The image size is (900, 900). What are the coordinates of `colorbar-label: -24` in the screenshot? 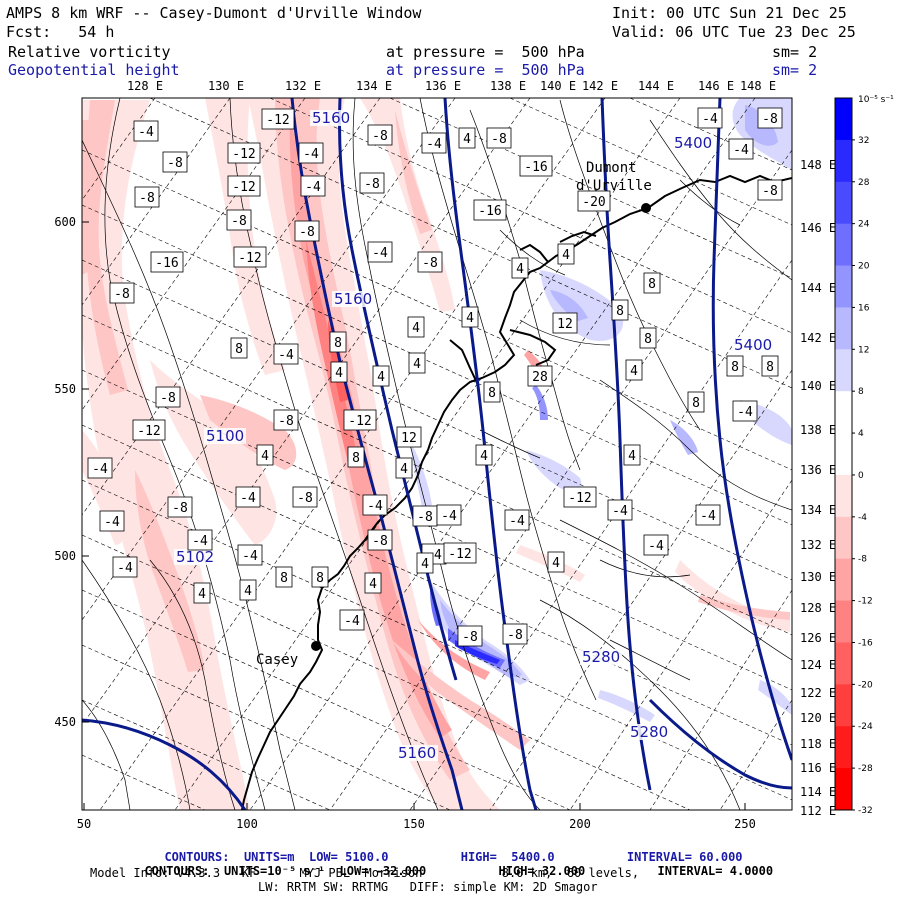 It's located at (865, 727).